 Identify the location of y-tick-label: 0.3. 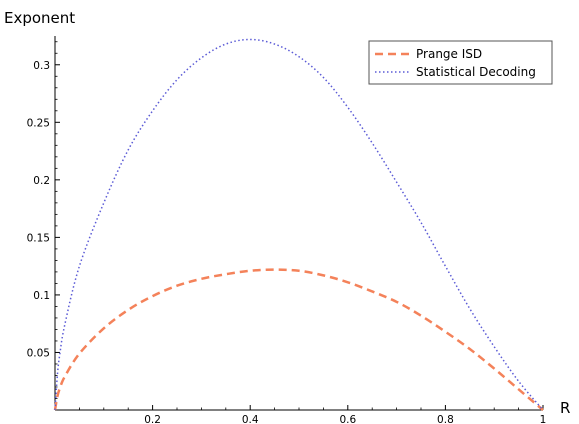
(41, 66).